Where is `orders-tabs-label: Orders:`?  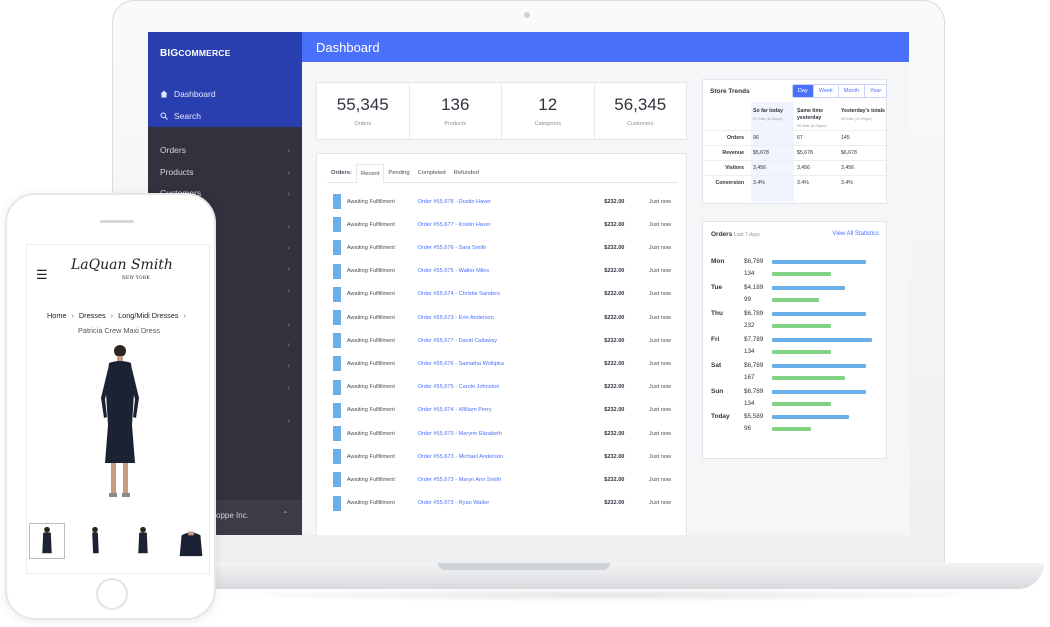 orders-tabs-label: Orders: is located at coordinates (341, 172).